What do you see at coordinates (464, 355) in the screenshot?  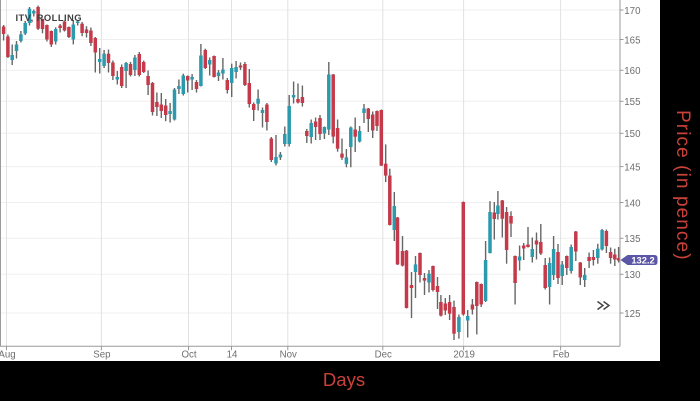 I see `svg-text: 2019` at bounding box center [464, 355].